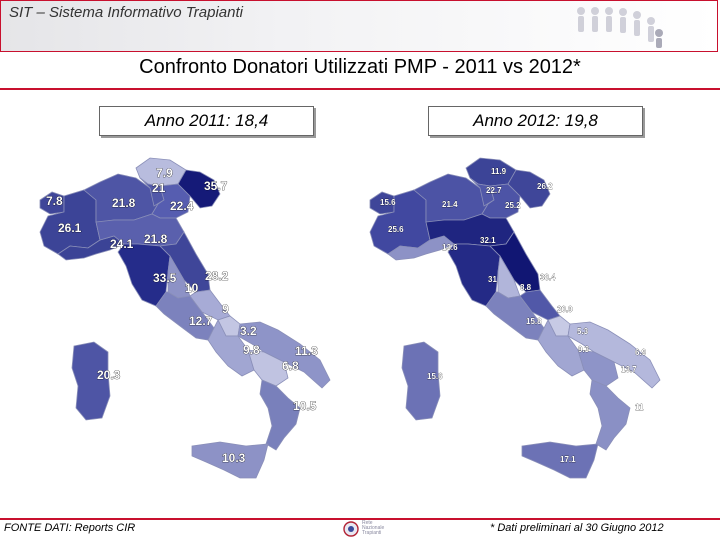  I want to click on preliminary-data-note: * Dati preliminari al 30 Giugno 2012, so click(577, 528).